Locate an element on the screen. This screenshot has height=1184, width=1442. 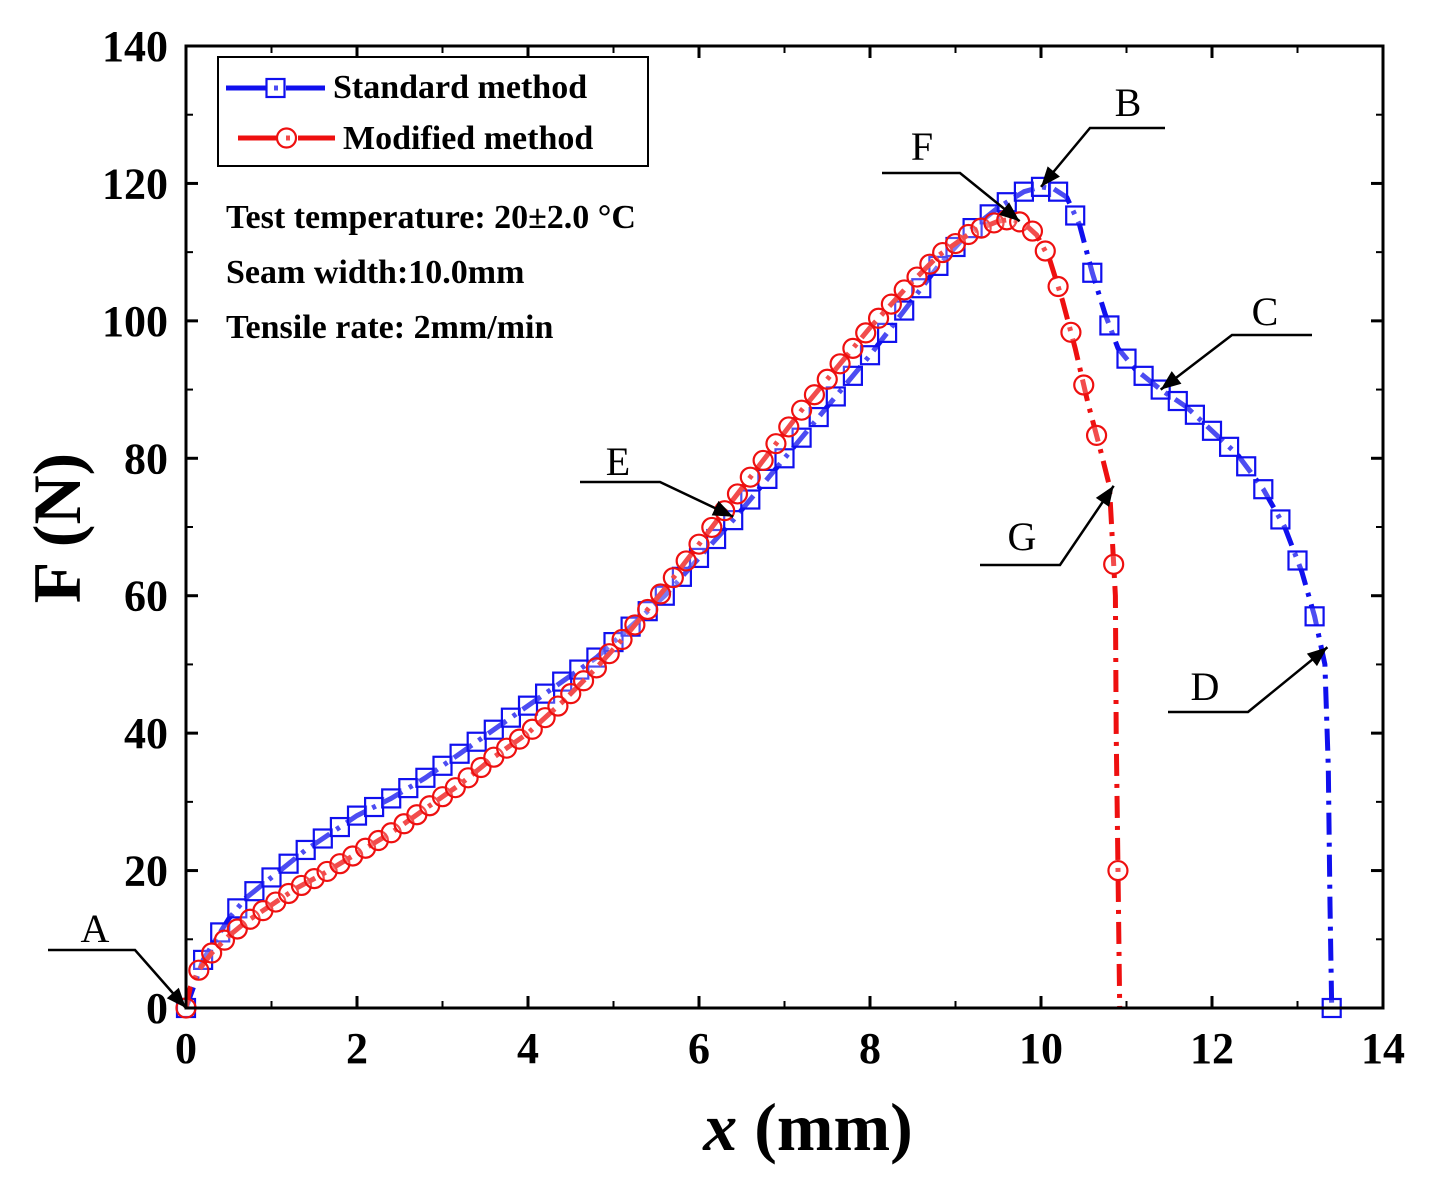
annotation-c: C is located at coordinates (1235, 340).